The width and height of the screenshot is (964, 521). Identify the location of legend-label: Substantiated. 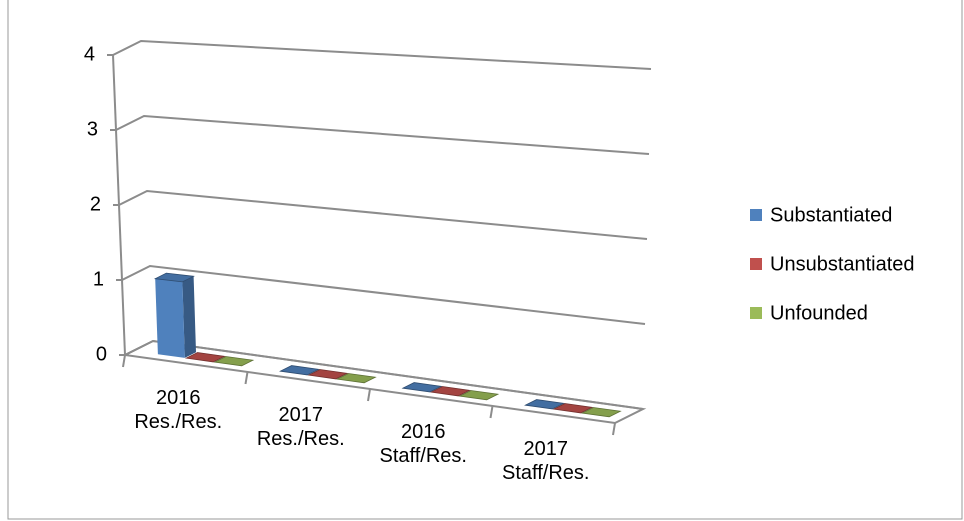
(831, 215).